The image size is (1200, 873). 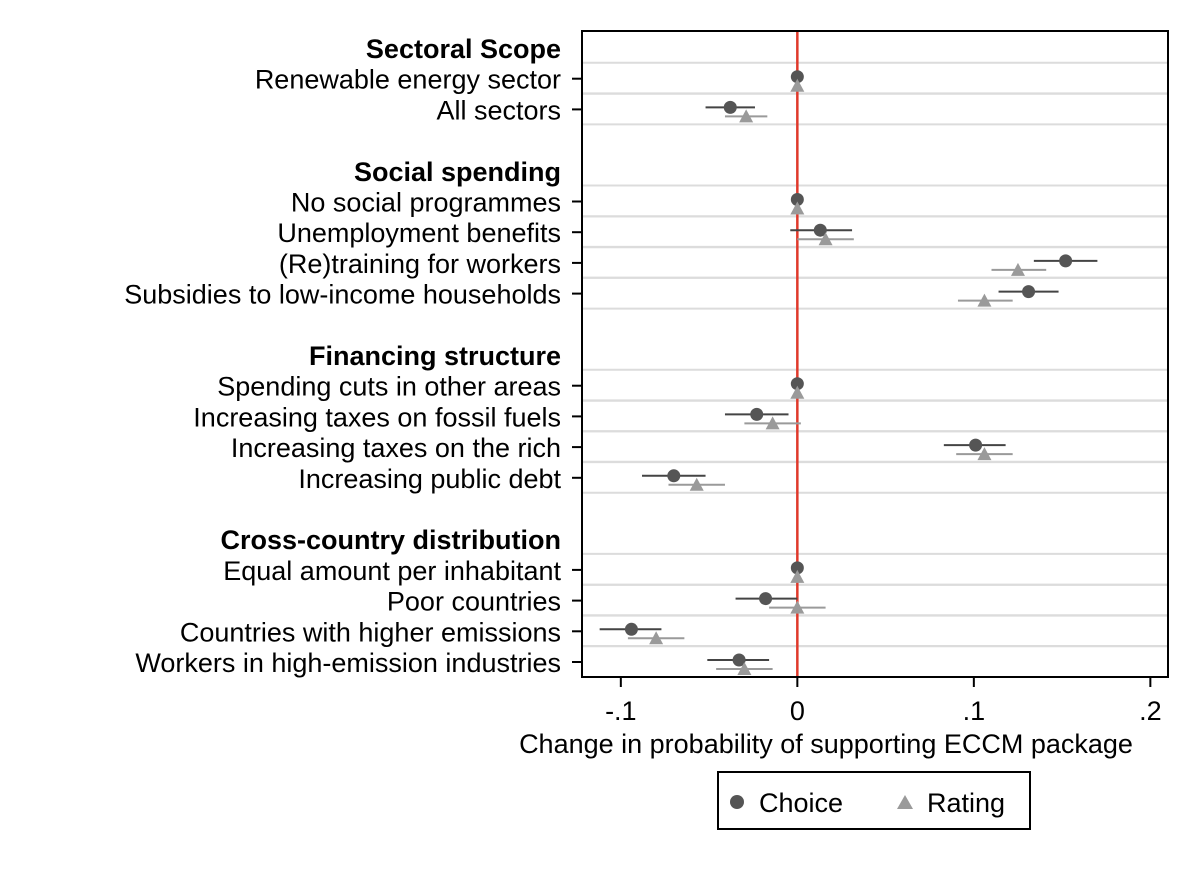 I want to click on legend-rating-marker, so click(x=905, y=802).